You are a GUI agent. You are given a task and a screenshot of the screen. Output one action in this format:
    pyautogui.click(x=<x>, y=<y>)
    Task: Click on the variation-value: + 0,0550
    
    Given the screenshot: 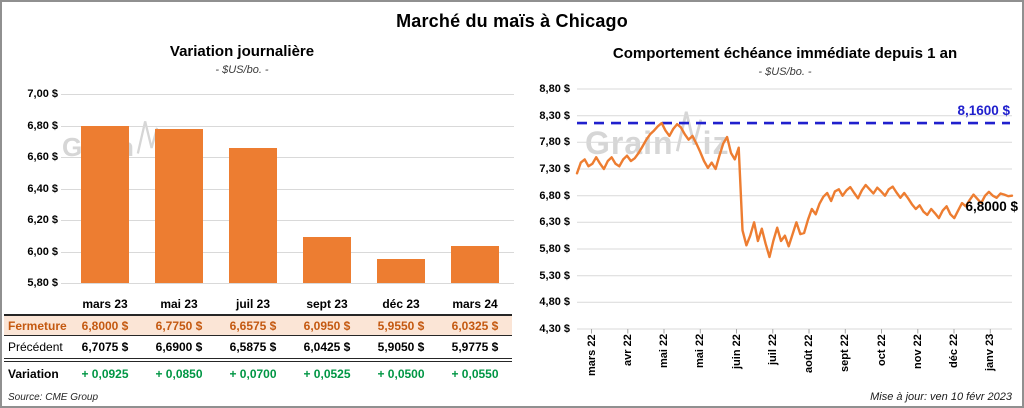 What is the action you would take?
    pyautogui.click(x=475, y=374)
    